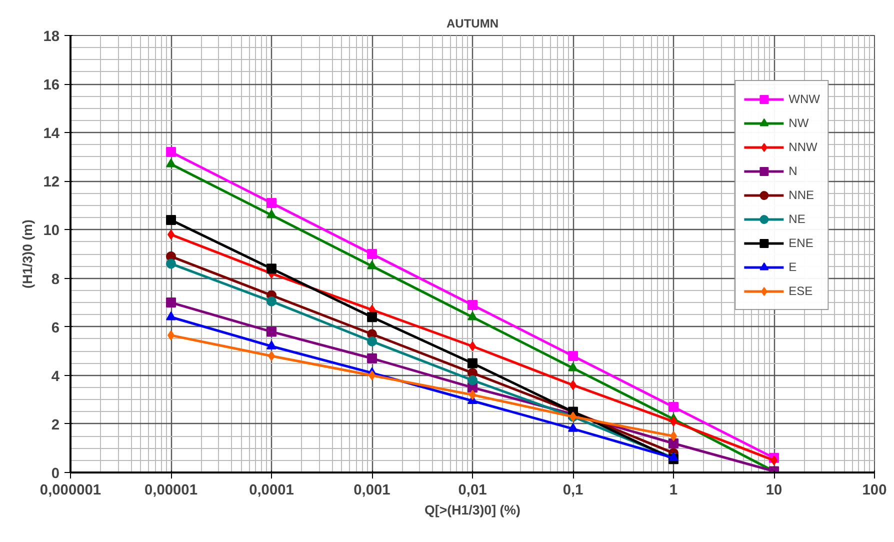  Describe the element at coordinates (793, 267) in the screenshot. I see `legend-label: E` at that location.